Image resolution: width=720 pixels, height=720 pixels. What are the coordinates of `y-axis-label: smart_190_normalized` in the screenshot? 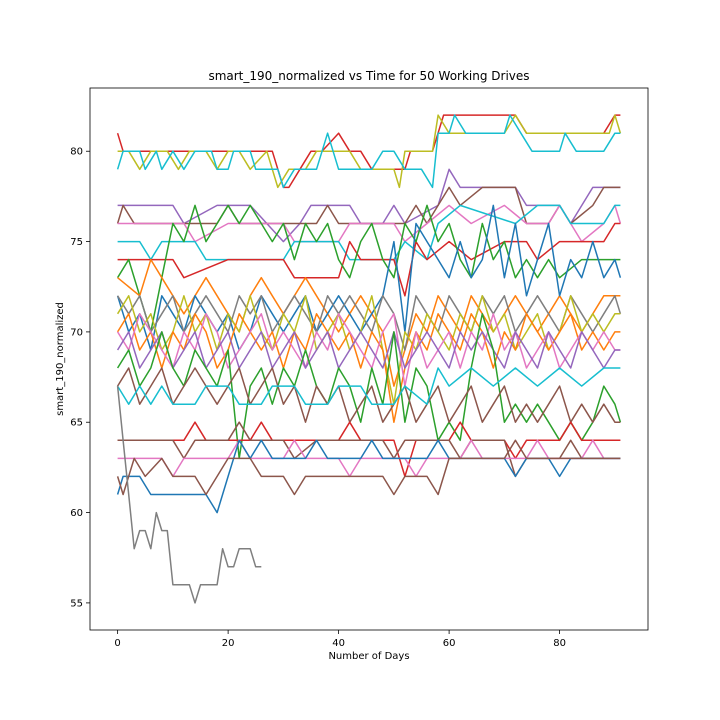 It's located at (60, 359).